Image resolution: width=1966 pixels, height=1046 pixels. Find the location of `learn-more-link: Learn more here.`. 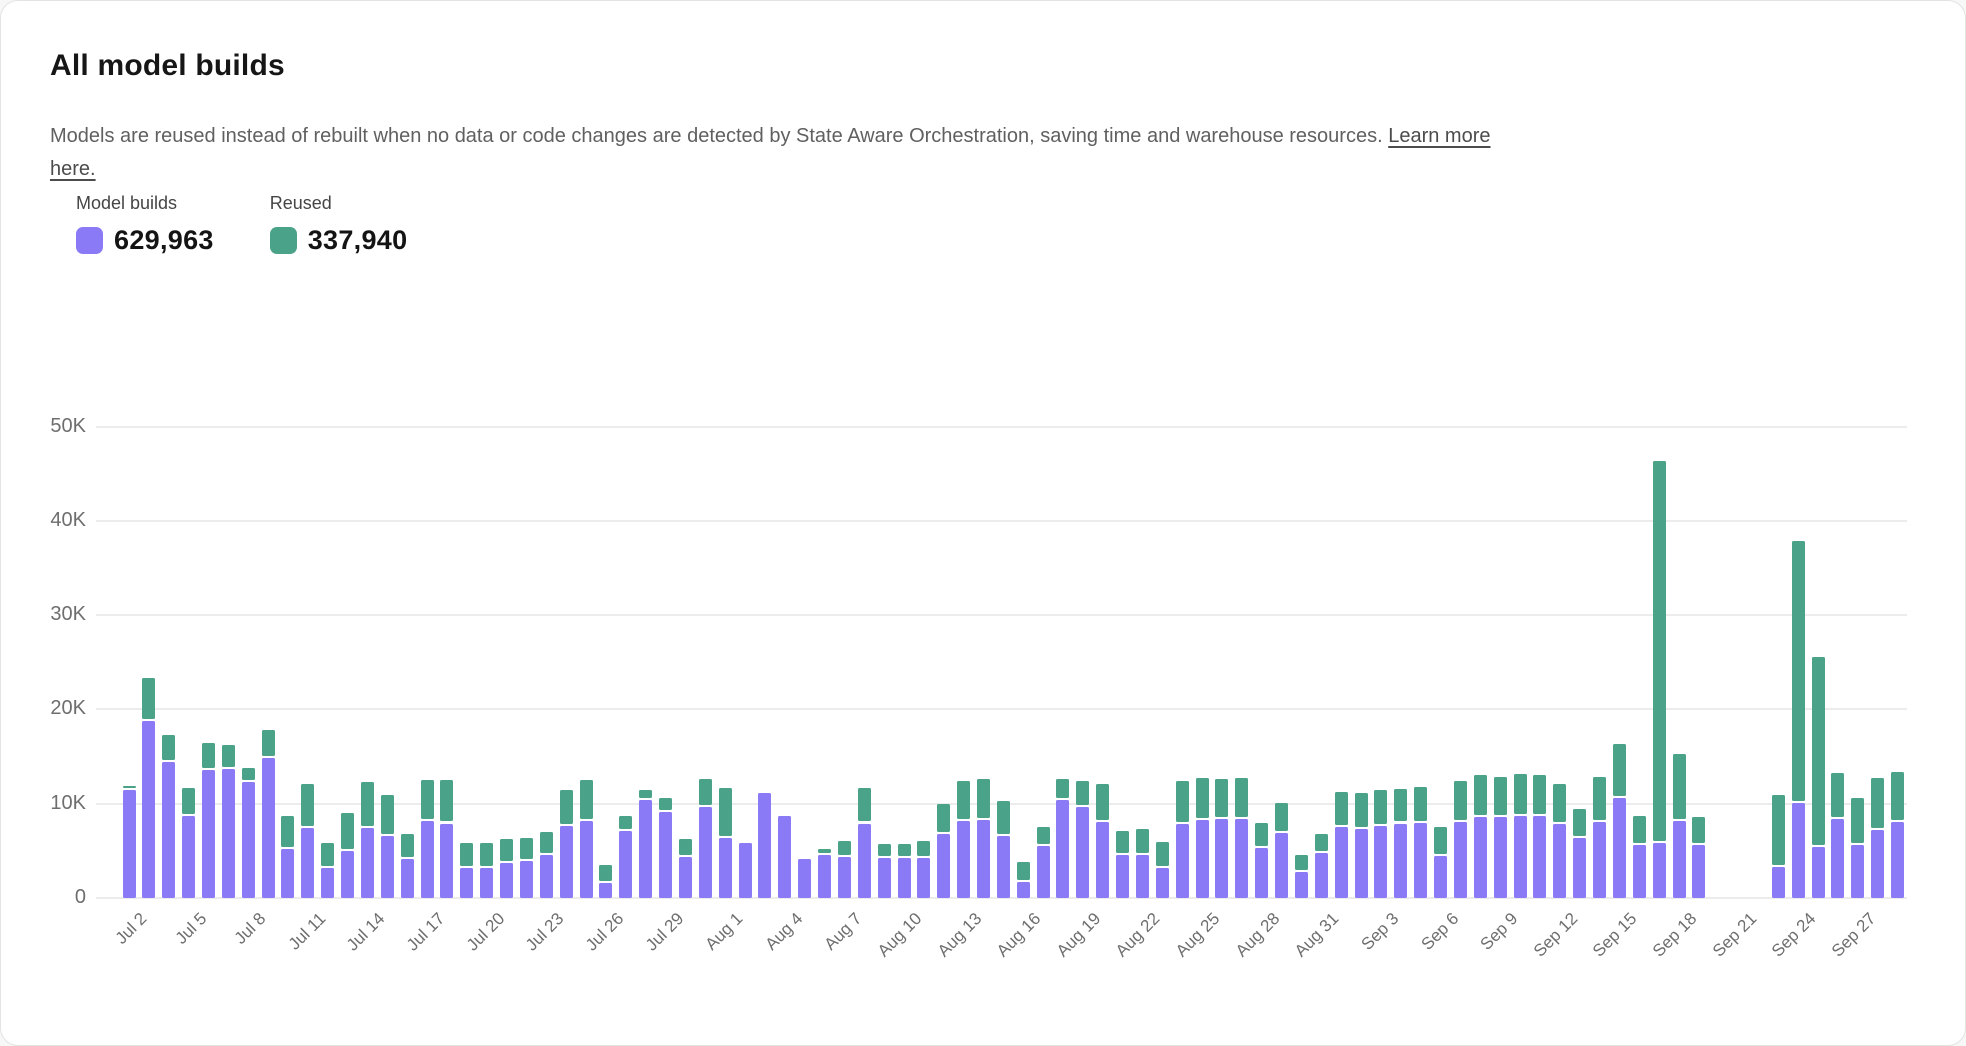

learn-more-link: Learn more here. is located at coordinates (770, 152).